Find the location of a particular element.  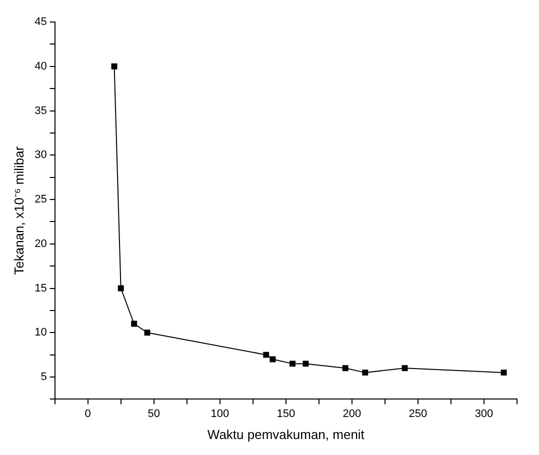

y-tick-label: 45 is located at coordinates (40, 22).